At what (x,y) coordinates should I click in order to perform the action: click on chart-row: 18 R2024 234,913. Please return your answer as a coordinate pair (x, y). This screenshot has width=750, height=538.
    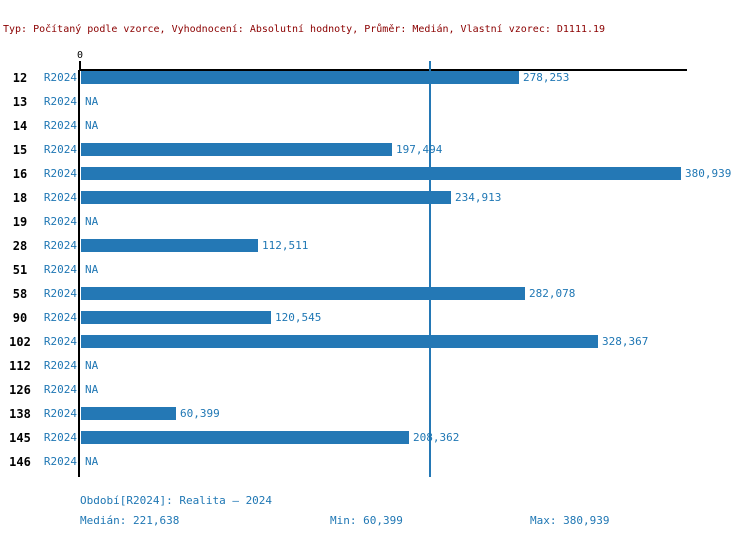
    Looking at the image, I should click on (375, 198).